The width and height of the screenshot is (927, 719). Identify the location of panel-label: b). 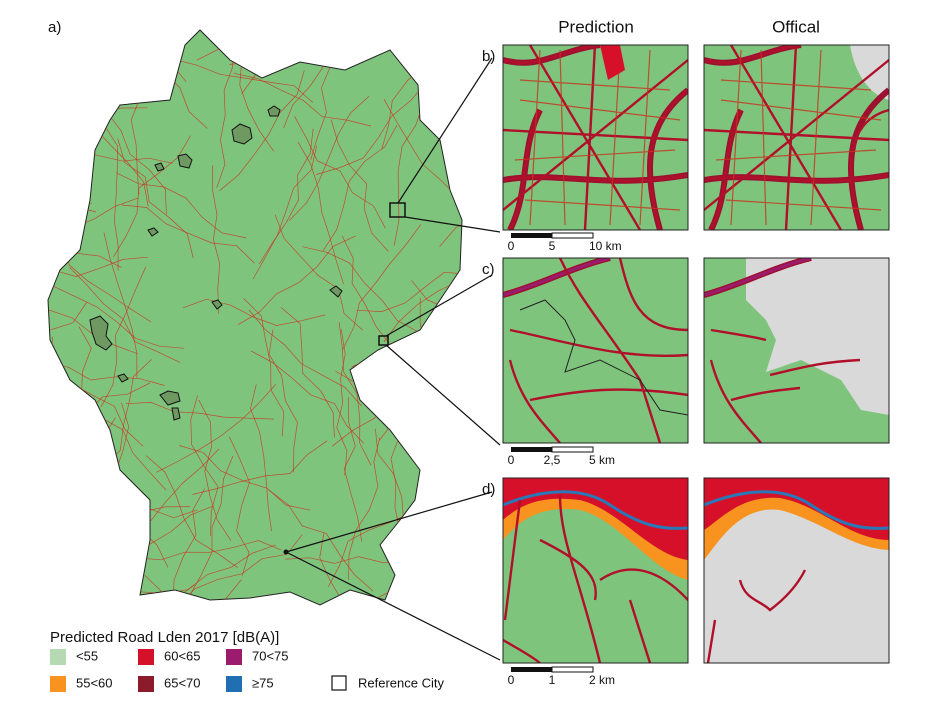
(488, 56).